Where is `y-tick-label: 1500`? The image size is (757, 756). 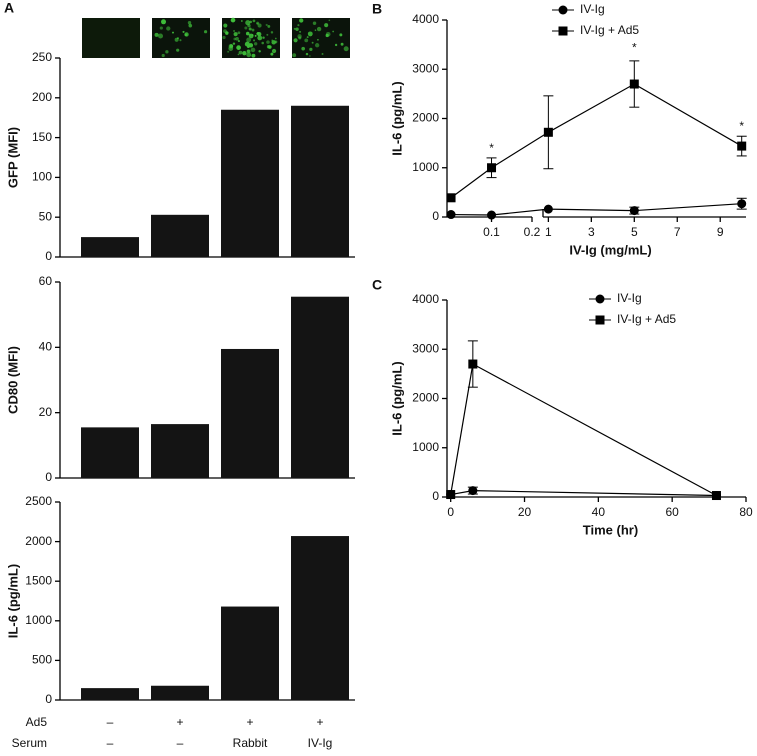
y-tick-label: 1500 is located at coordinates (38, 580).